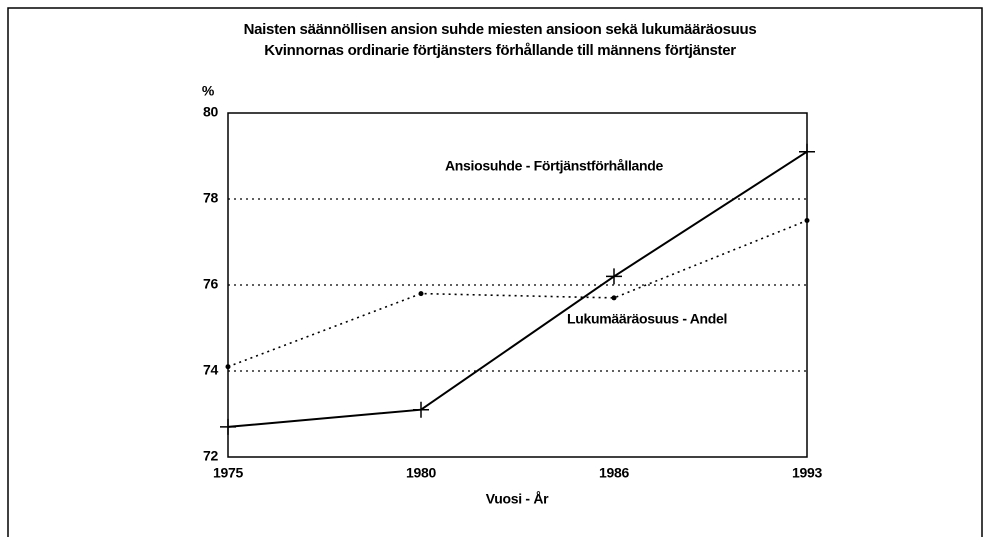 Image resolution: width=990 pixels, height=537 pixels. What do you see at coordinates (210, 112) in the screenshot?
I see `y-tick-label: 80` at bounding box center [210, 112].